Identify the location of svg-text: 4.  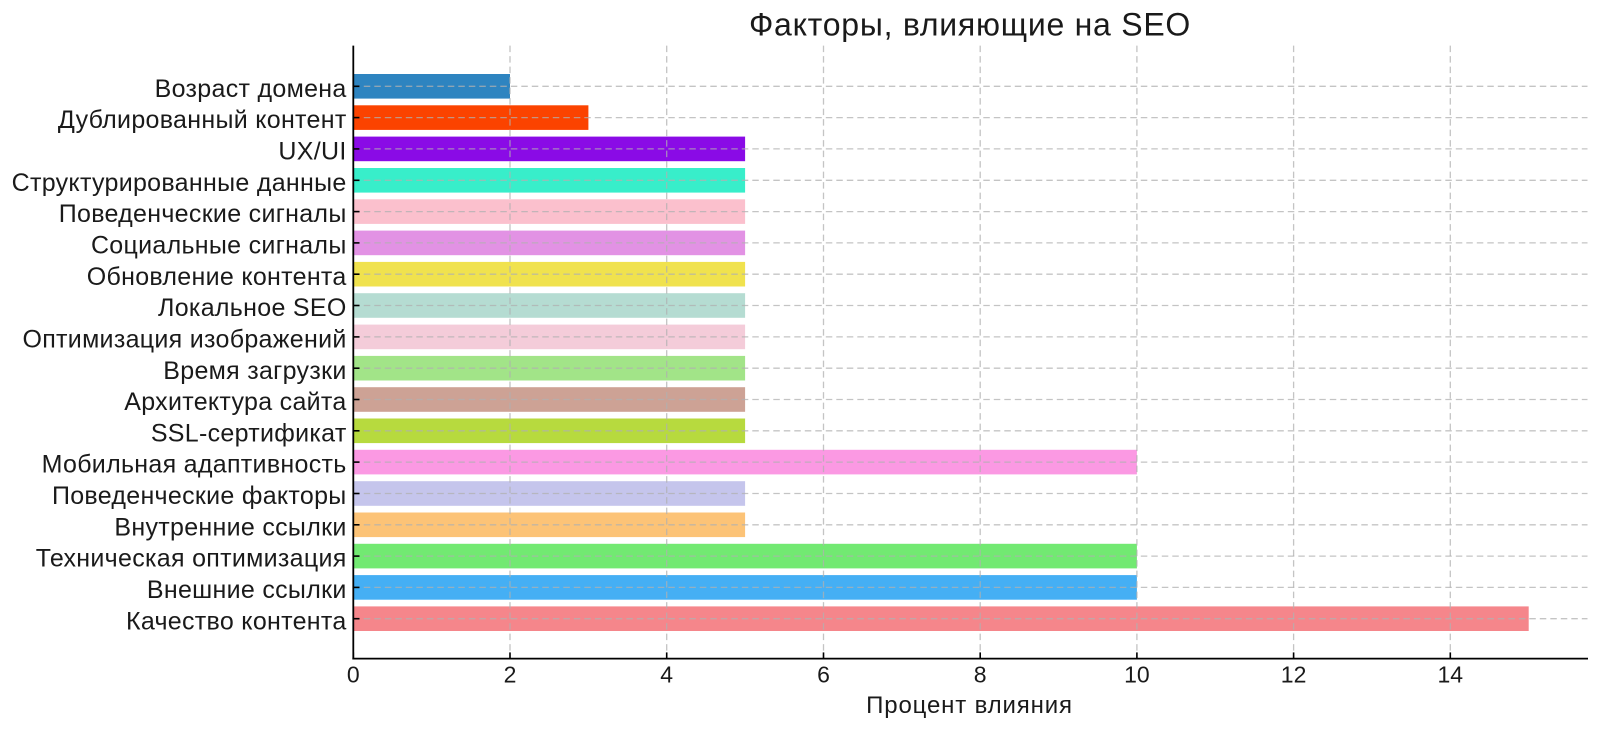
(666, 675).